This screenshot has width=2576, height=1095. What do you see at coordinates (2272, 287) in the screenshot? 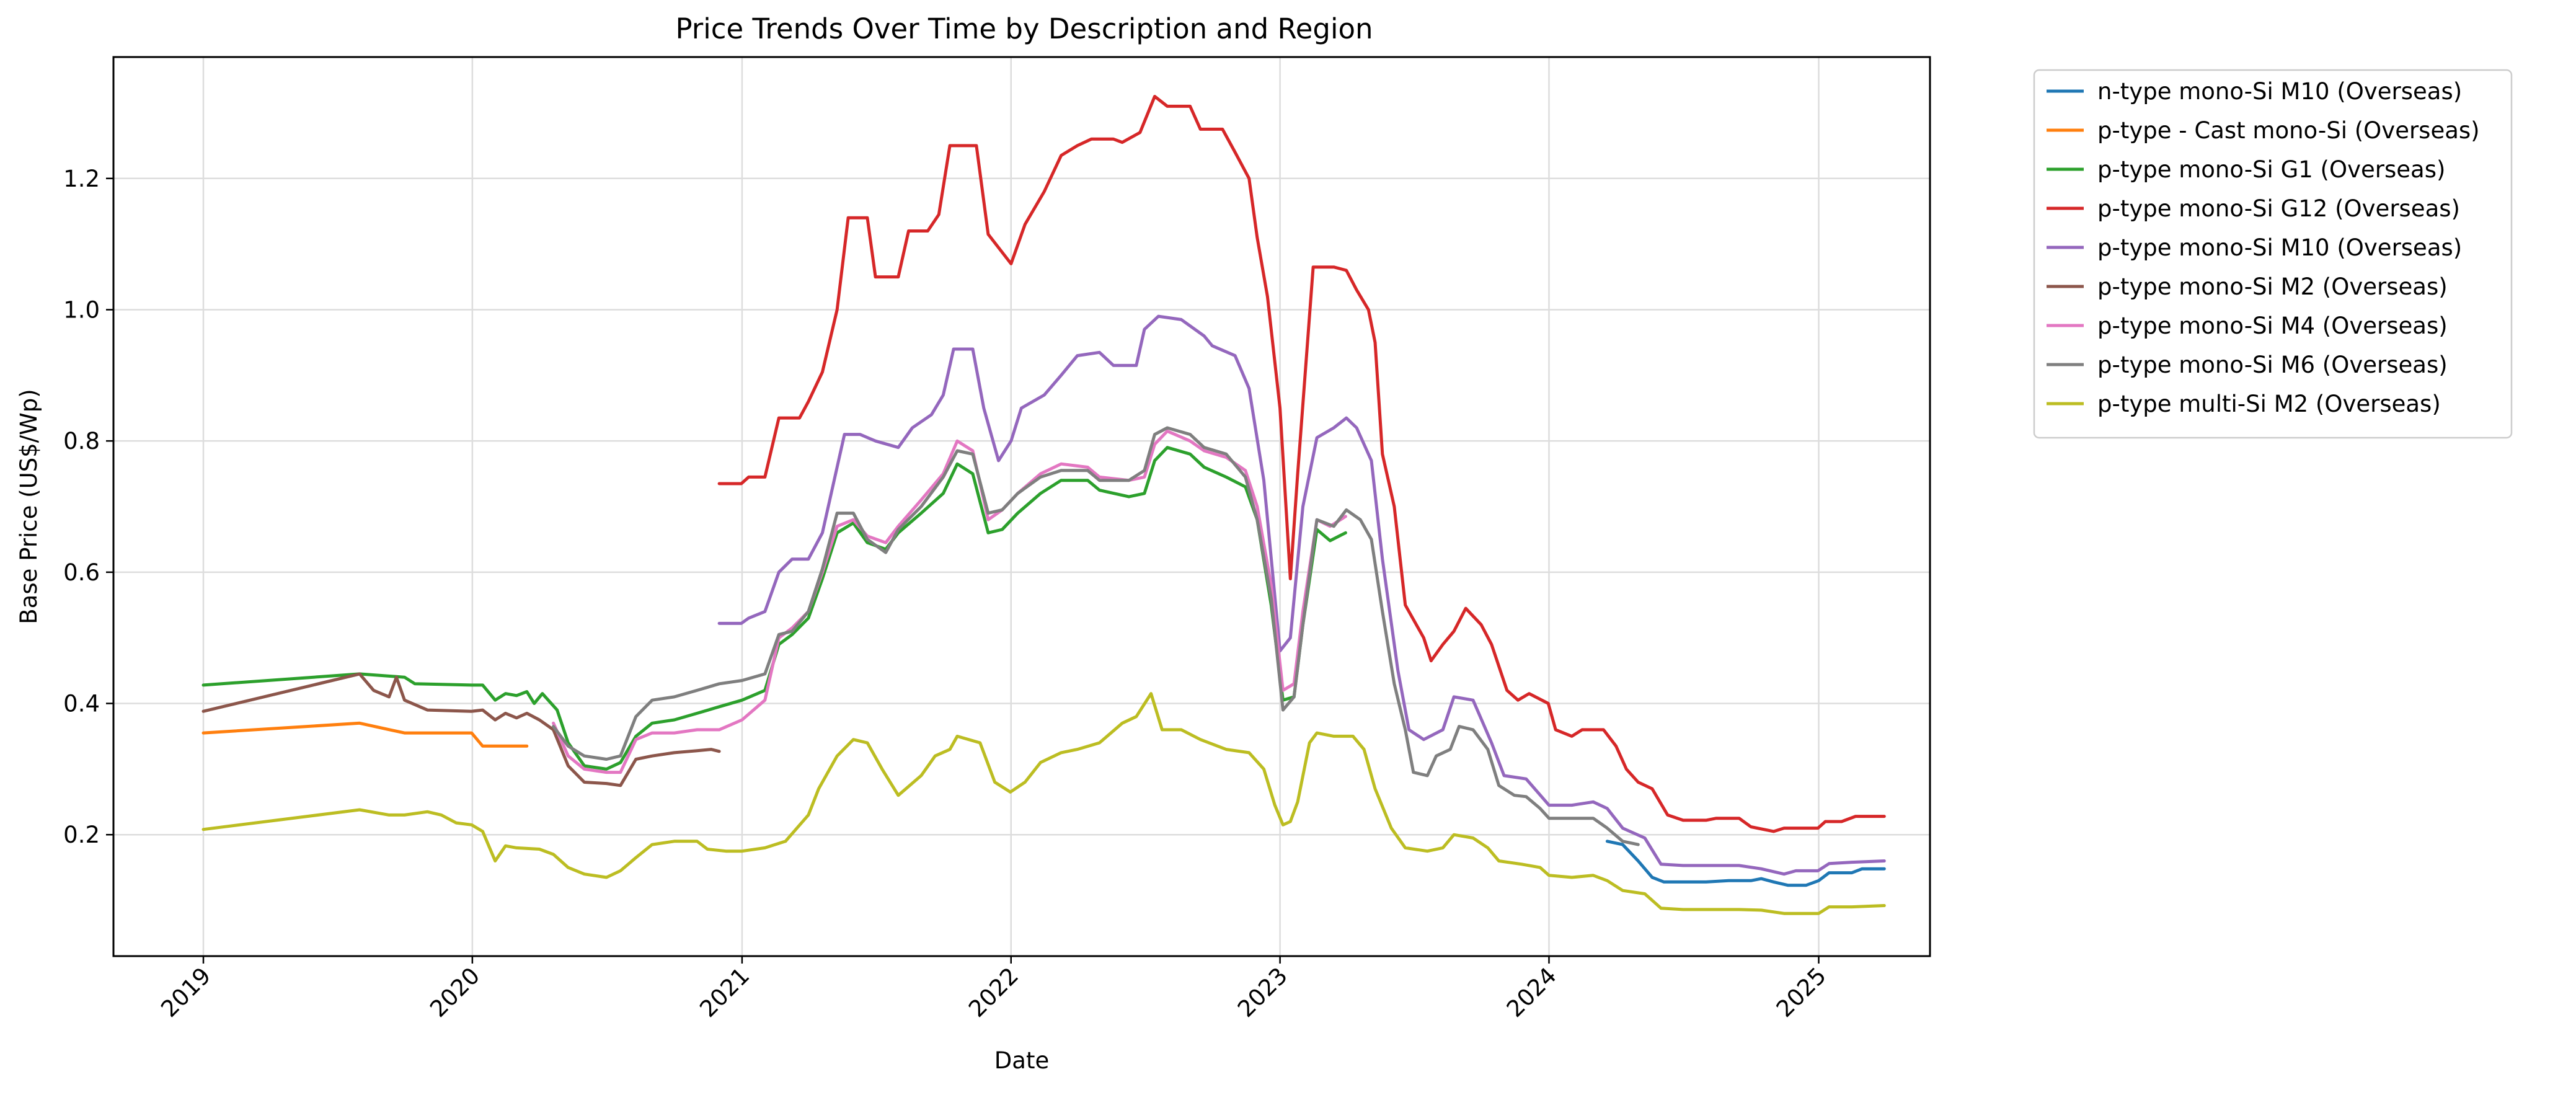
I see `legend-label: p-type mono-Si M2 (Overseas)` at bounding box center [2272, 287].